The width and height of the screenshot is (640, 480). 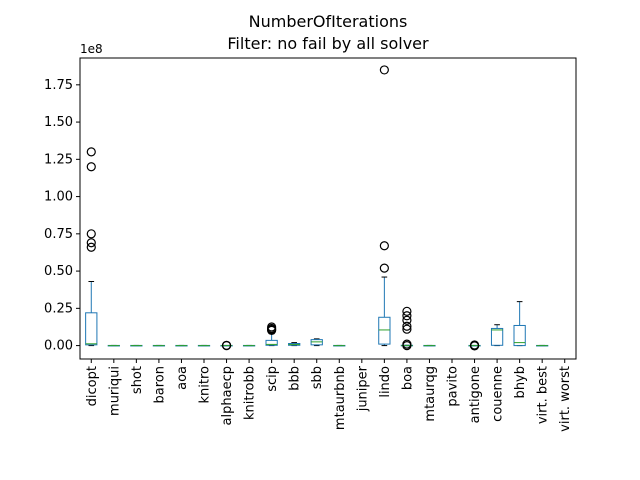 I want to click on y-tick-label: 1.75, so click(x=58, y=85).